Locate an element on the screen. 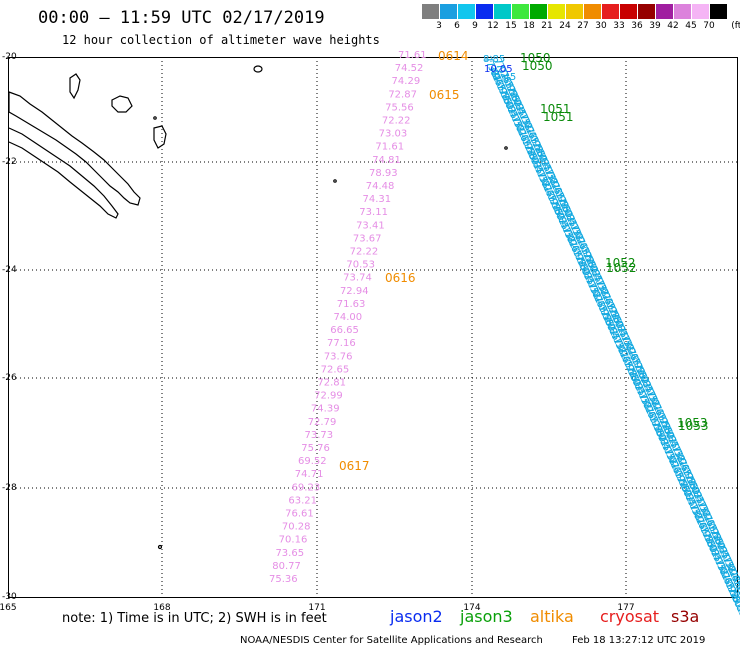 The width and height of the screenshot is (740, 650). altika-swh-value: 63.21 is located at coordinates (302, 500).